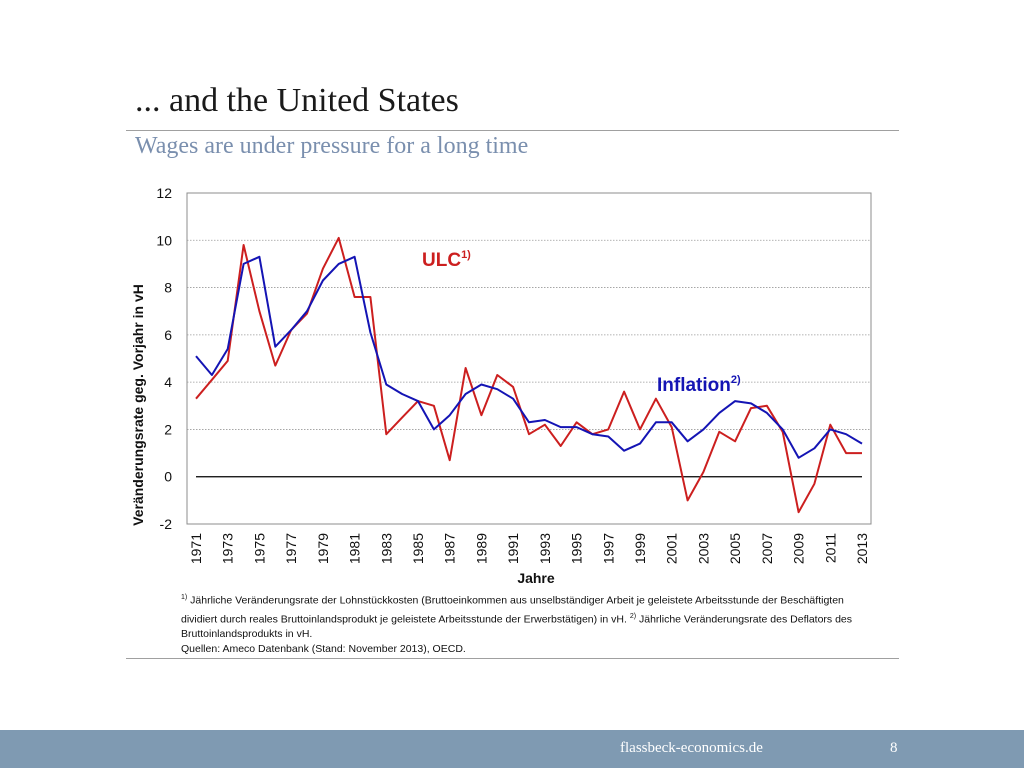 This screenshot has height=768, width=1024. What do you see at coordinates (536, 578) in the screenshot?
I see `x-axis-label: Jahre` at bounding box center [536, 578].